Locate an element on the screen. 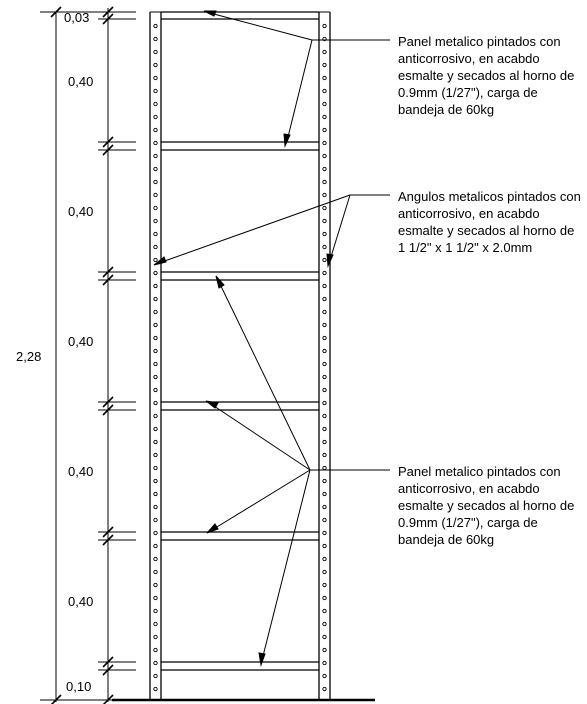 The height and width of the screenshot is (704, 587). dimension-bottom-gap-label: 0,10 is located at coordinates (78, 686).